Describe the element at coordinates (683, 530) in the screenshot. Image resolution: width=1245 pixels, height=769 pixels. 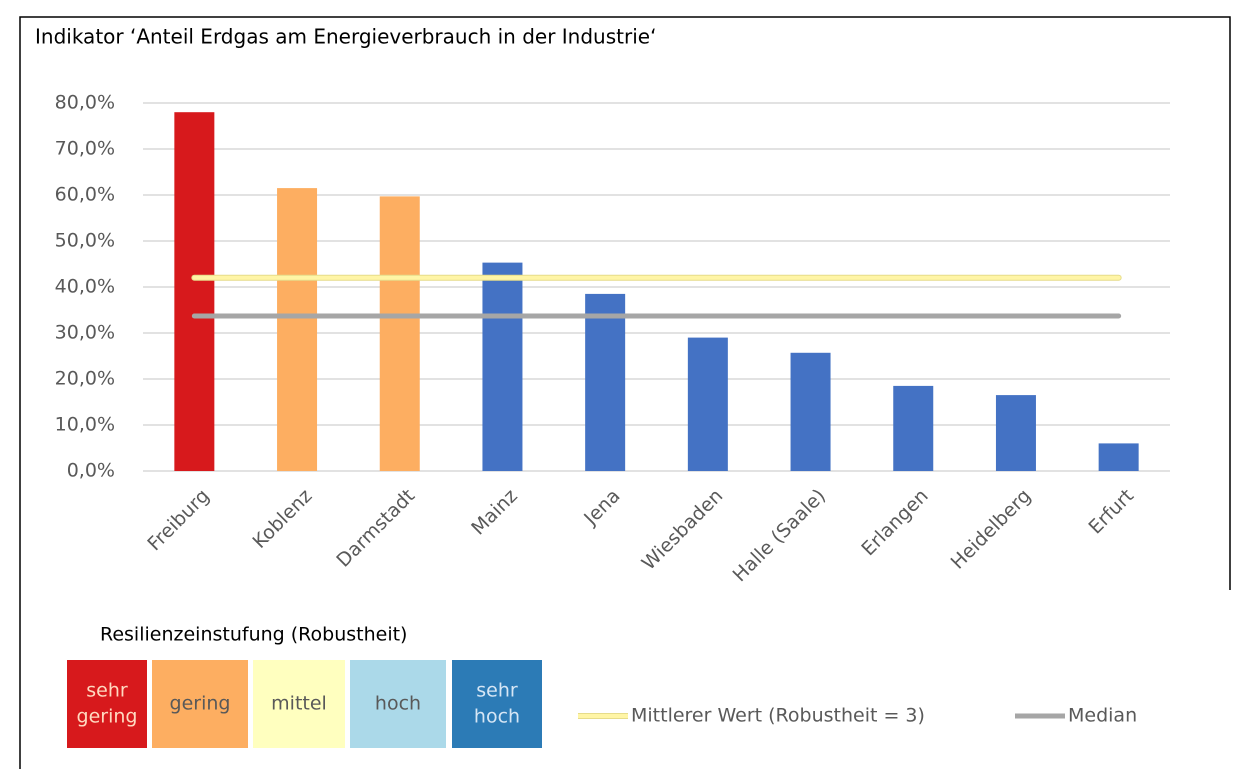
I see `x-tick-label: Wiesbaden` at that location.